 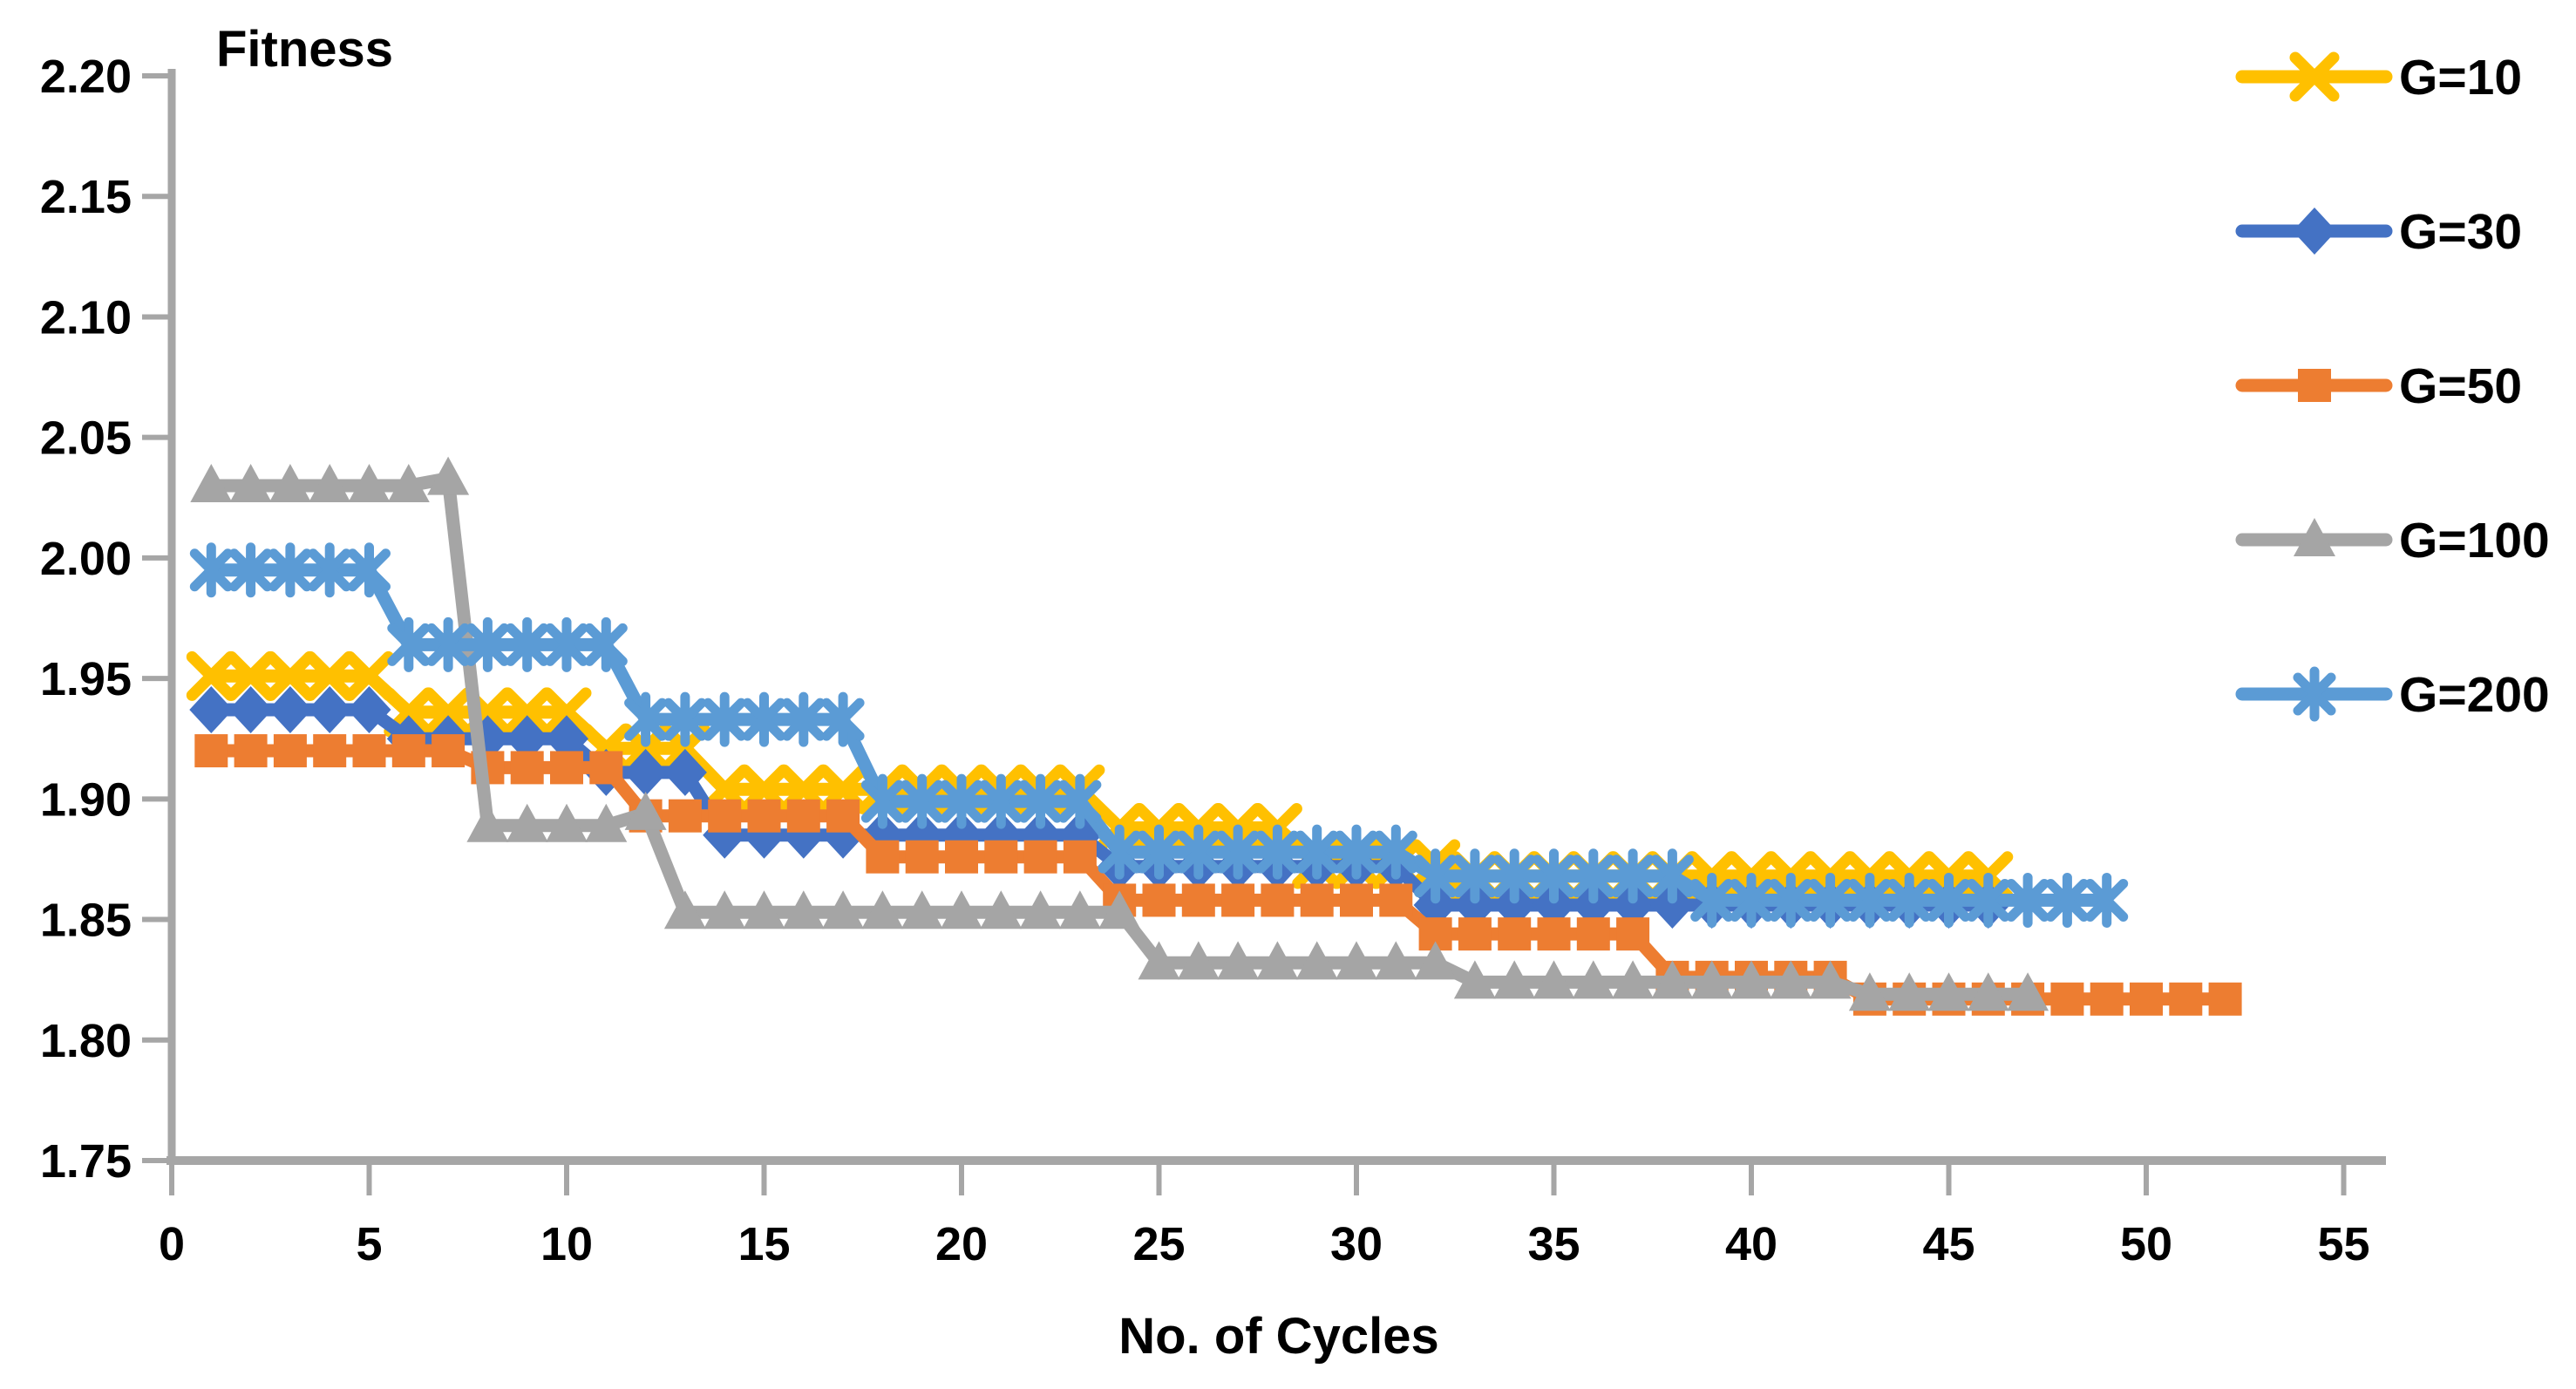 I want to click on x-tick-label: 35, so click(x=1553, y=1244).